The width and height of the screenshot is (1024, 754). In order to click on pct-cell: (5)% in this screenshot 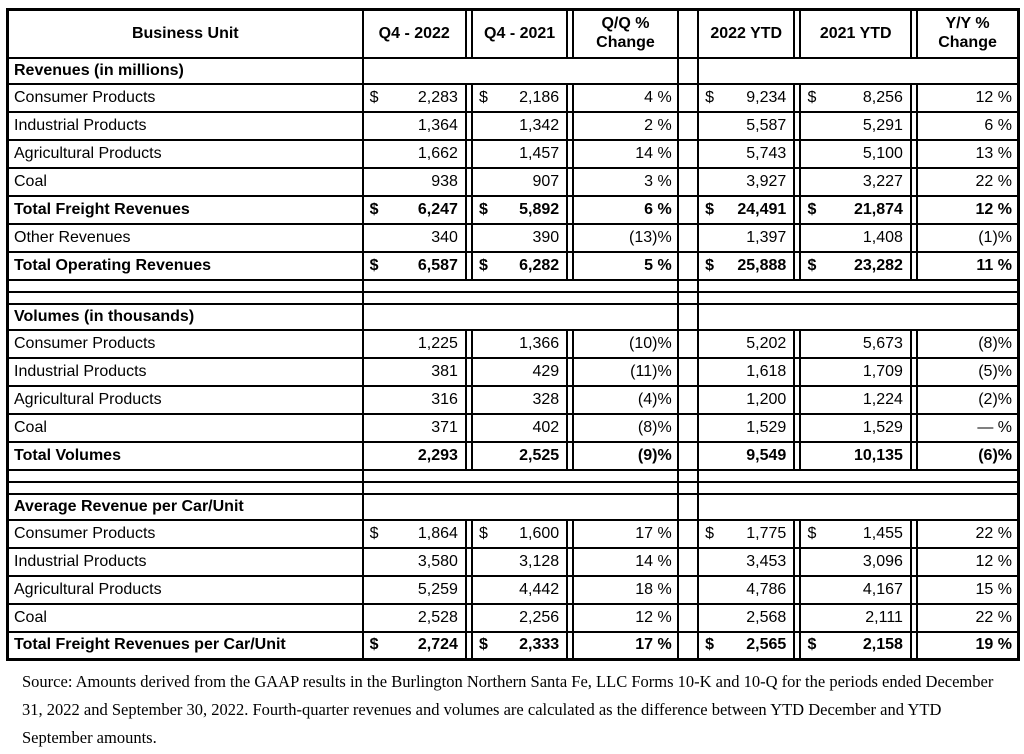, I will do `click(968, 371)`.